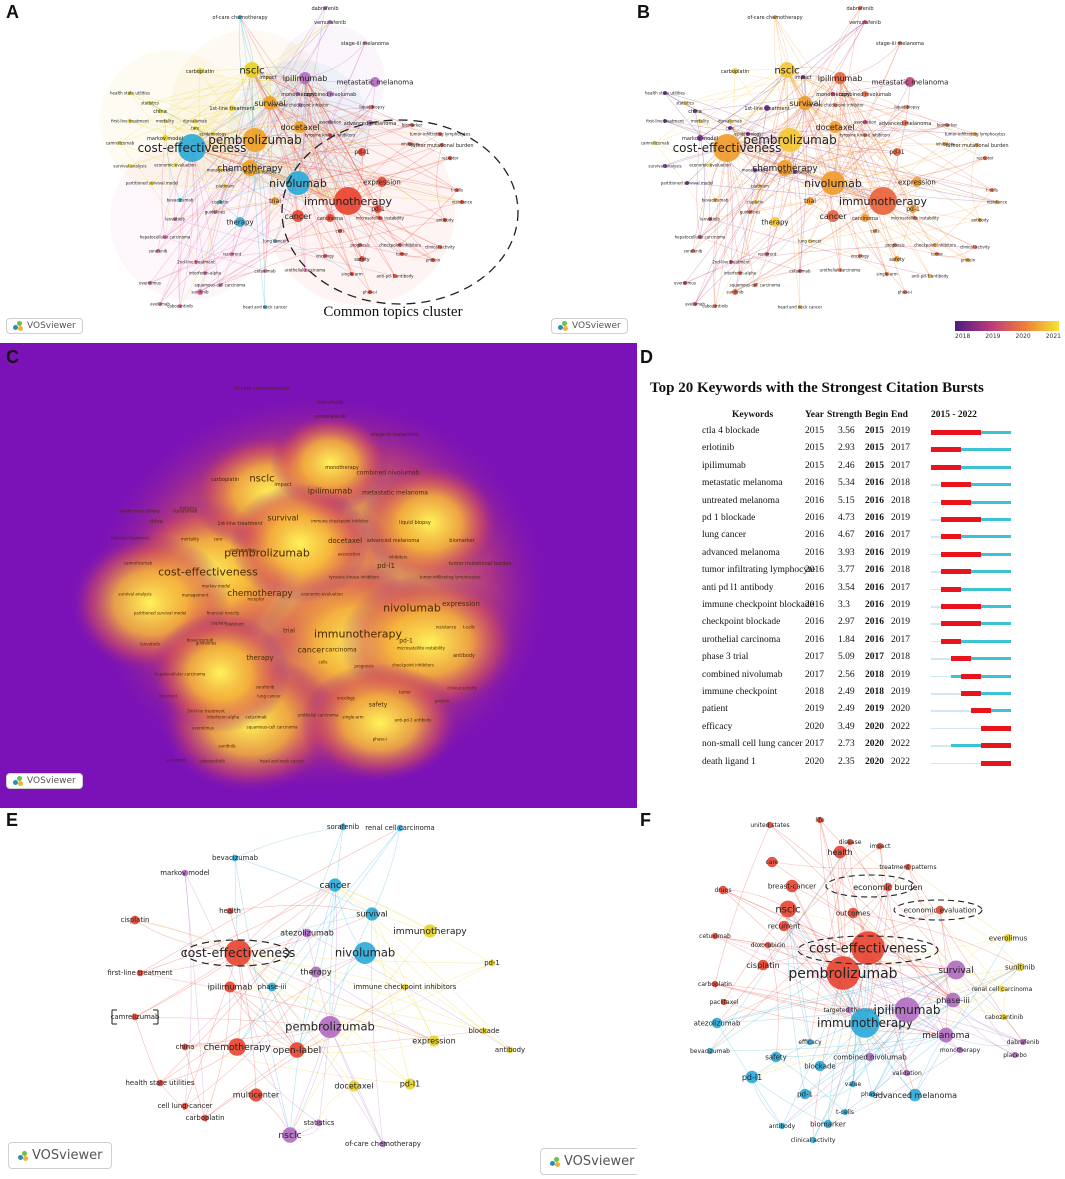  I want to click on node-treatment-patterns, so click(908, 867).